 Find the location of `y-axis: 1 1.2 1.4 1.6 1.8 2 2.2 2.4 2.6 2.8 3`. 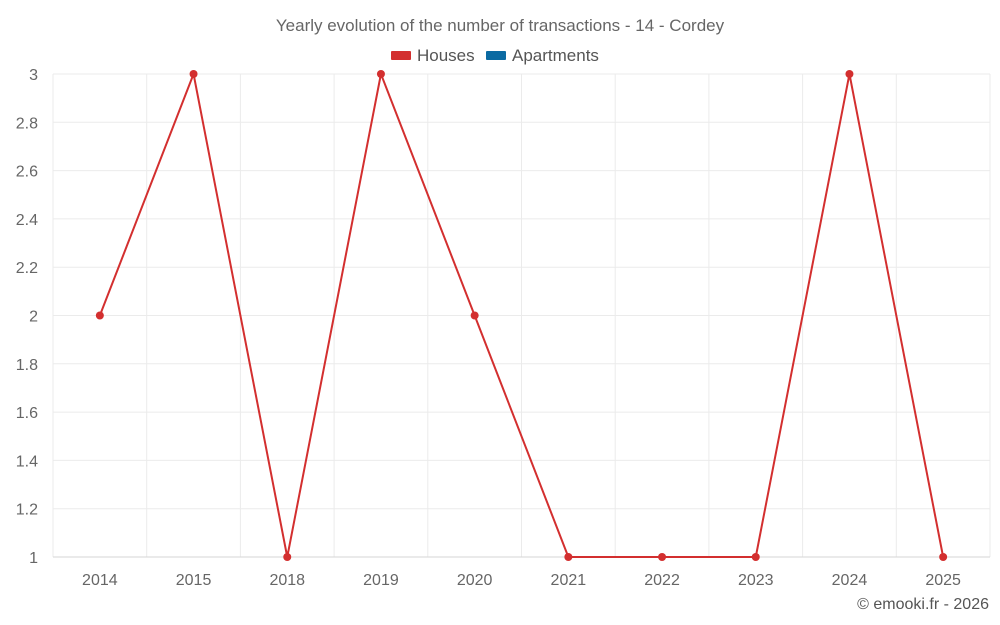

y-axis: 1 1.2 1.4 1.6 1.8 2 2.2 2.4 2.6 2.8 3 is located at coordinates (27, 317).